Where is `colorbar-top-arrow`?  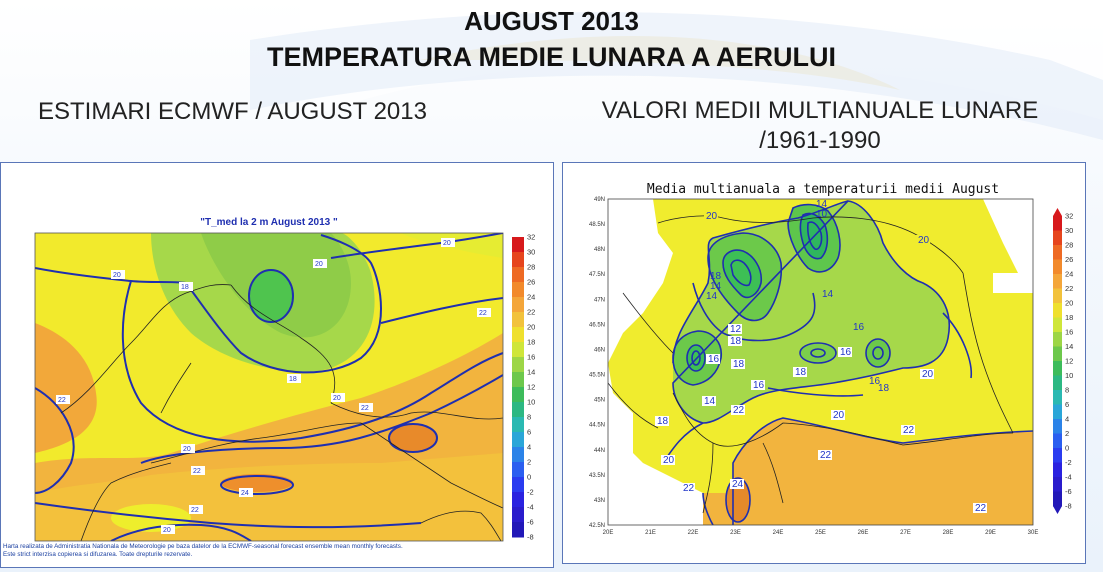
colorbar-top-arrow is located at coordinates (1057, 212).